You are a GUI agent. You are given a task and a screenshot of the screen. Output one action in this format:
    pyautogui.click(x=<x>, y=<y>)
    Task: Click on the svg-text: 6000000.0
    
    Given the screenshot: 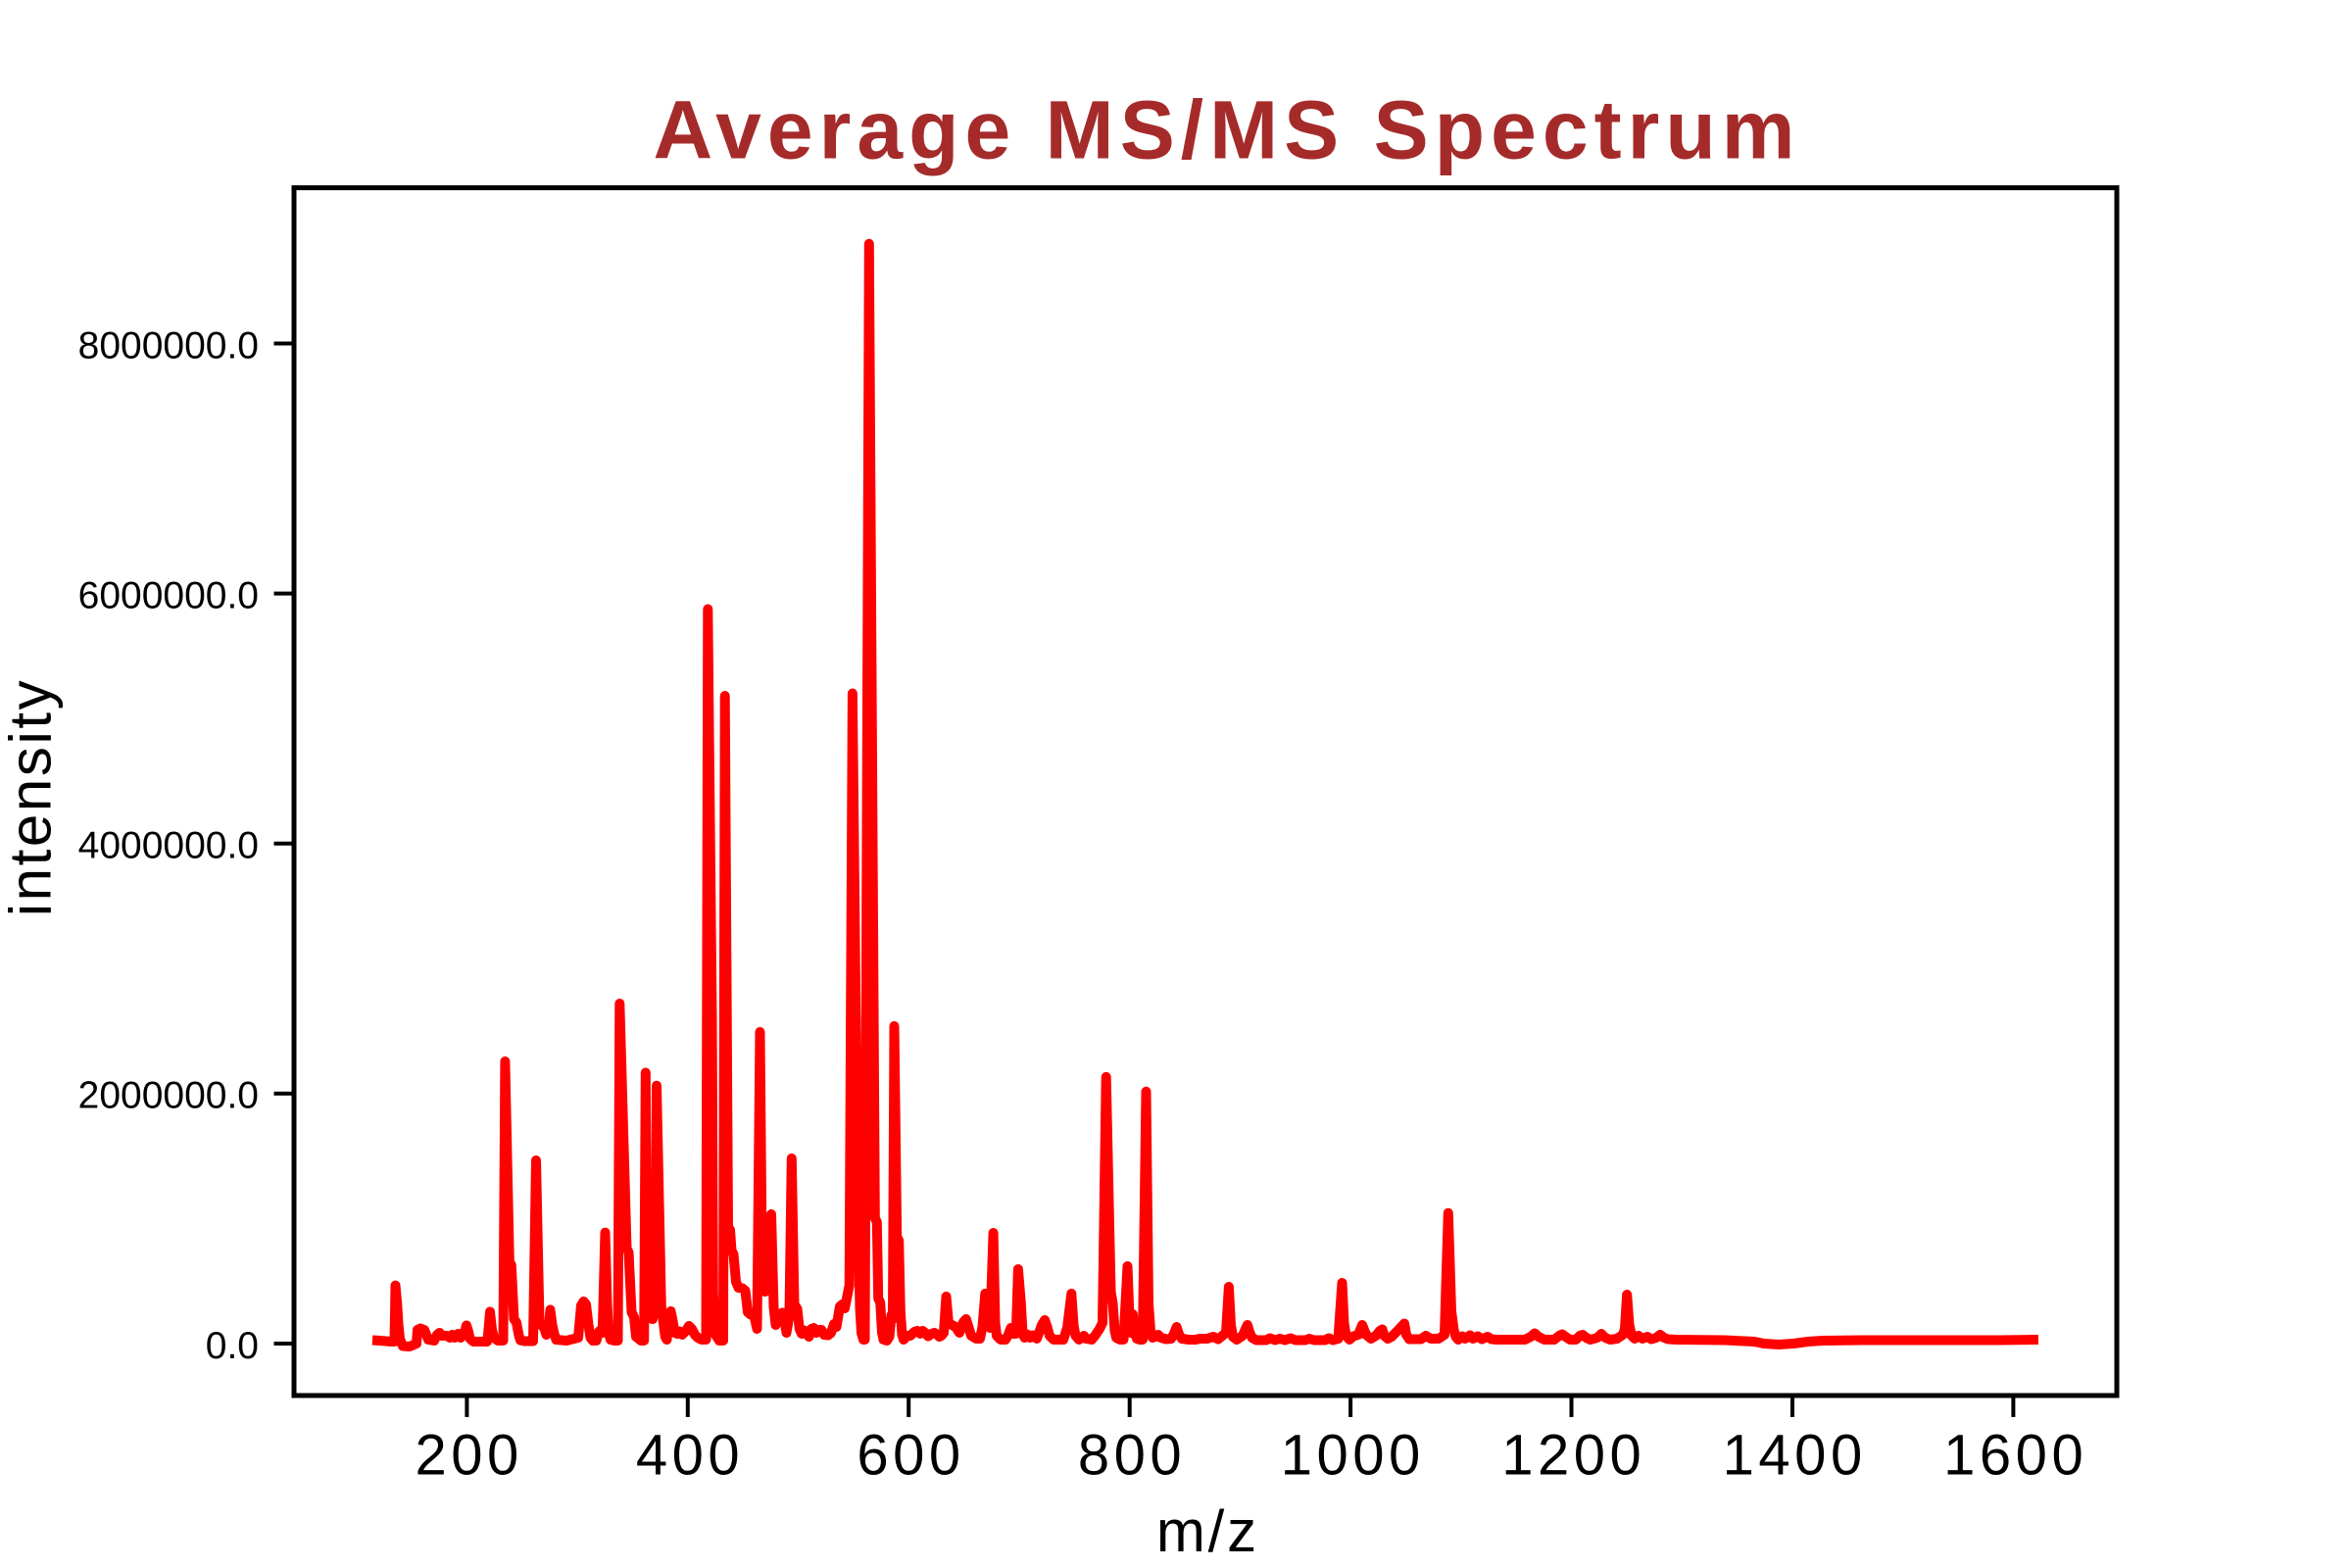 What is the action you would take?
    pyautogui.click(x=168, y=595)
    